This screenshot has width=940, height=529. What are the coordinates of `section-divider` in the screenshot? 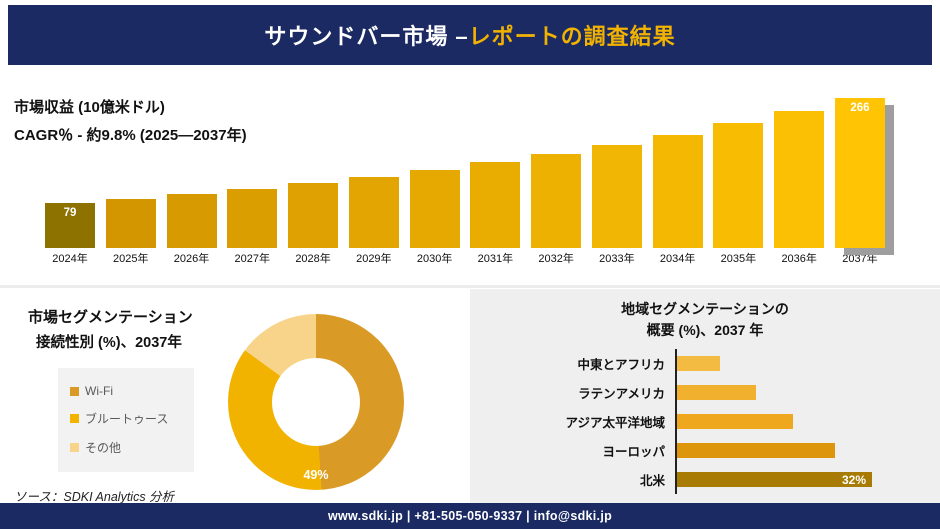 It's located at (470, 286).